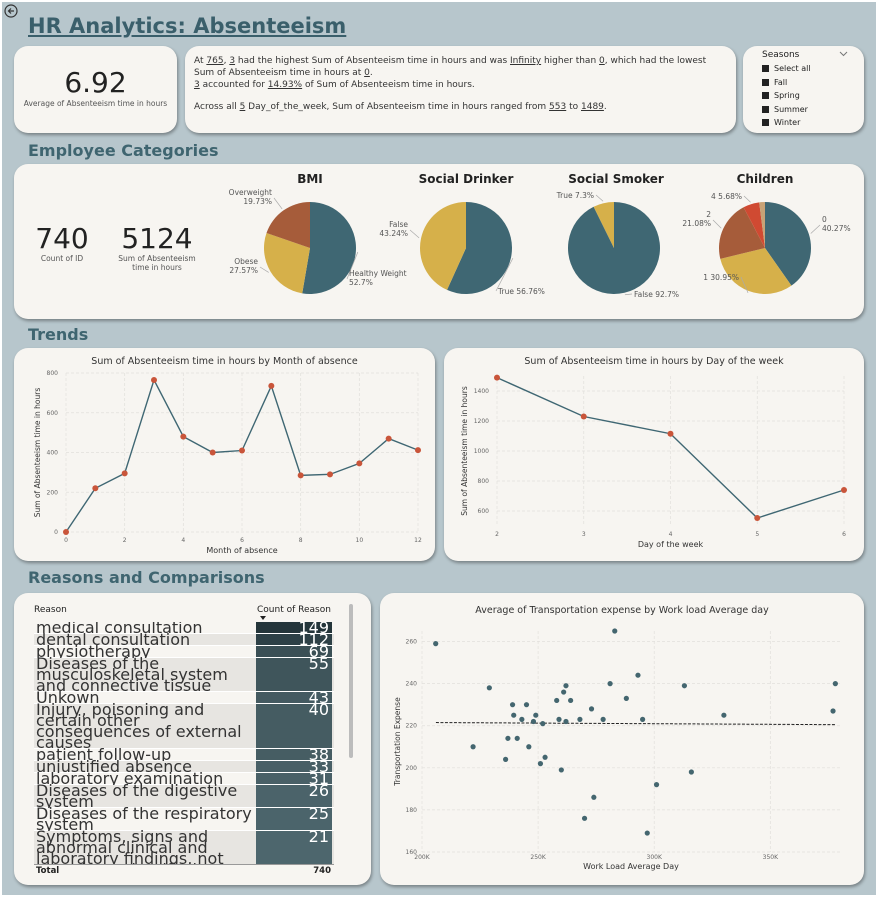 This screenshot has height=898, width=879. What do you see at coordinates (294, 698) in the screenshot?
I see `table-cell-count: 43` at bounding box center [294, 698].